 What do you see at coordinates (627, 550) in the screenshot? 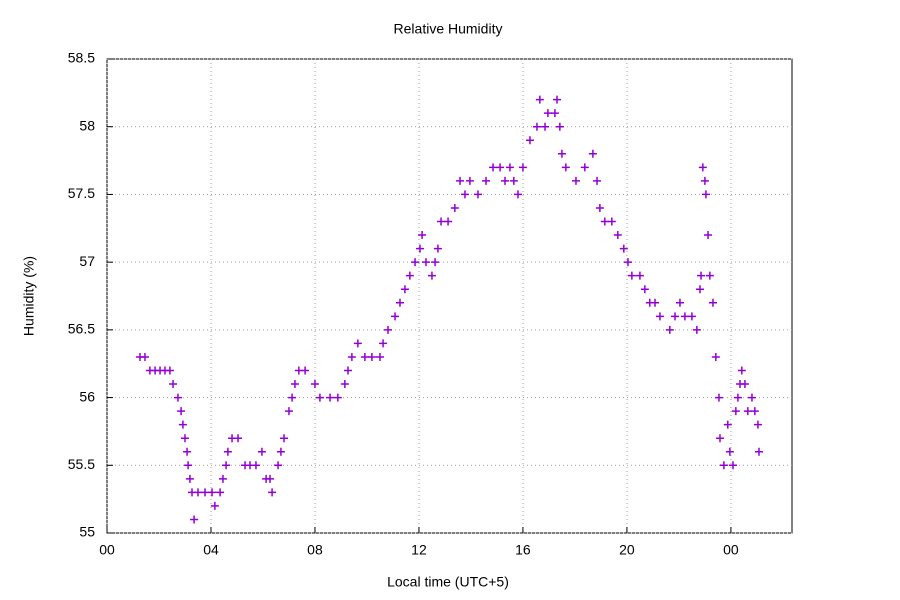
I see `x-tick-label: 20` at bounding box center [627, 550].